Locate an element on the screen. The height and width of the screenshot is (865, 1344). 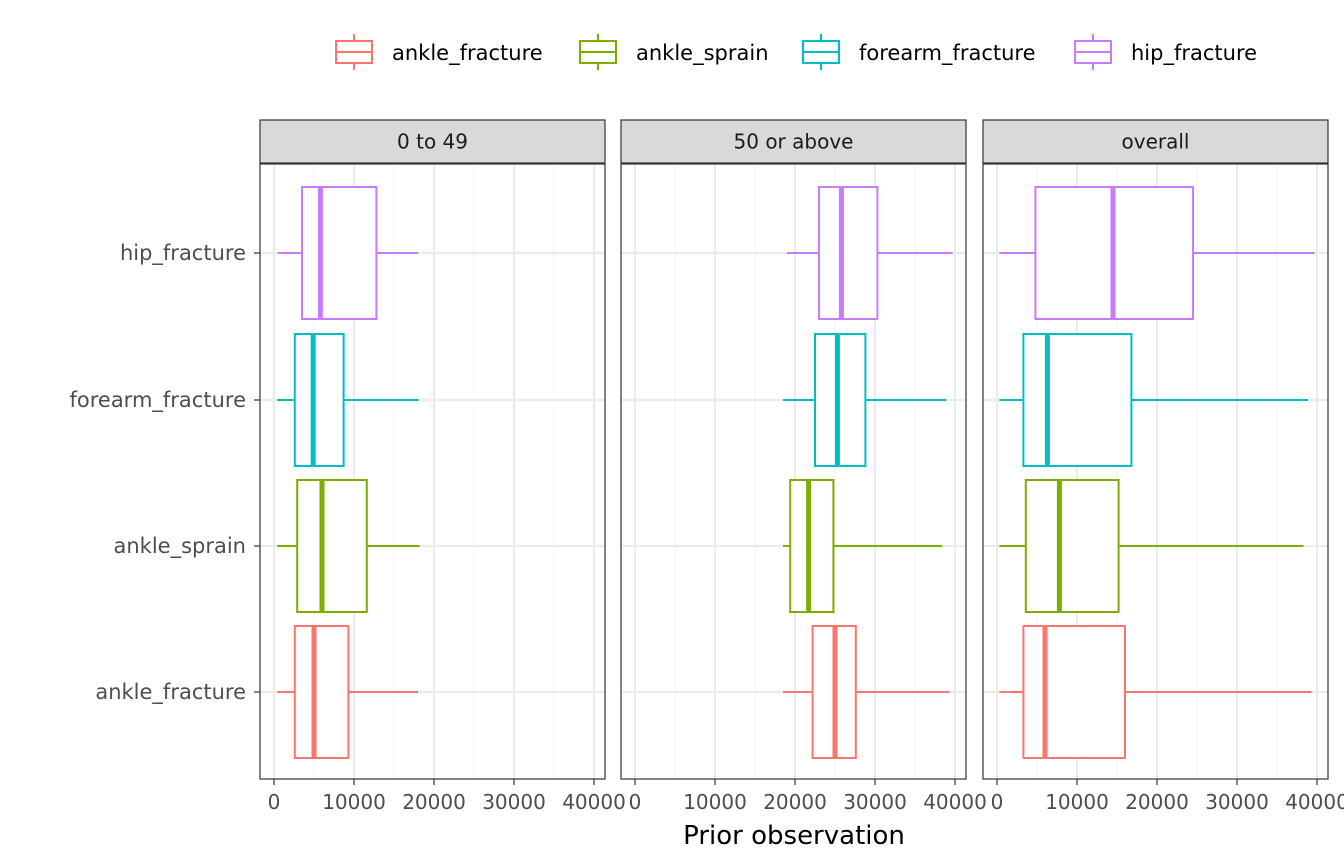
legend-item-forearm_fracture: forearm_fracture is located at coordinates (919, 52).